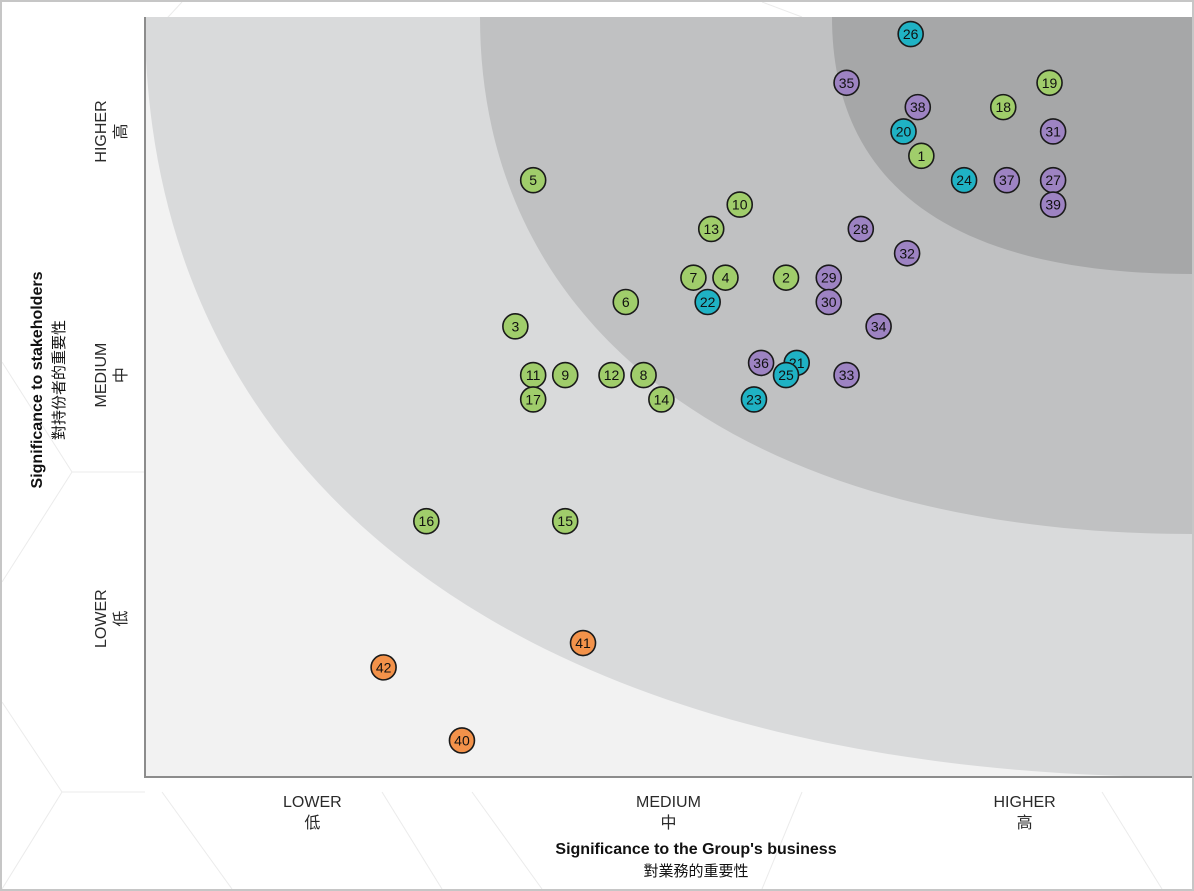 This screenshot has width=1194, height=891. I want to click on point-label: 41, so click(583, 643).